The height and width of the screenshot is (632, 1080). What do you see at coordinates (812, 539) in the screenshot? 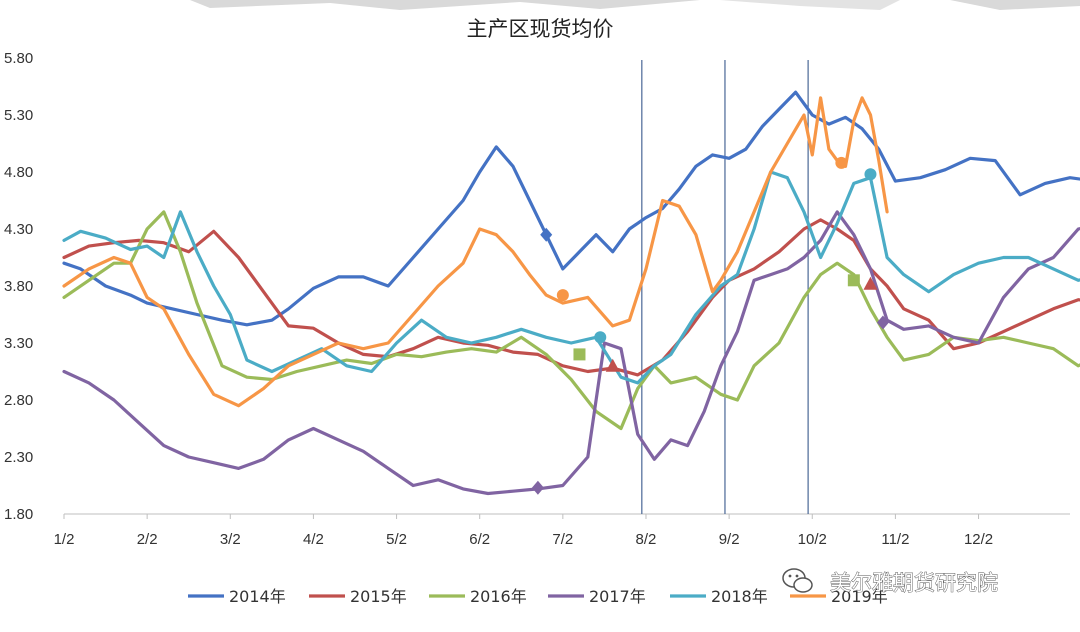
I see `x-tick-label: 10/2` at bounding box center [812, 539].